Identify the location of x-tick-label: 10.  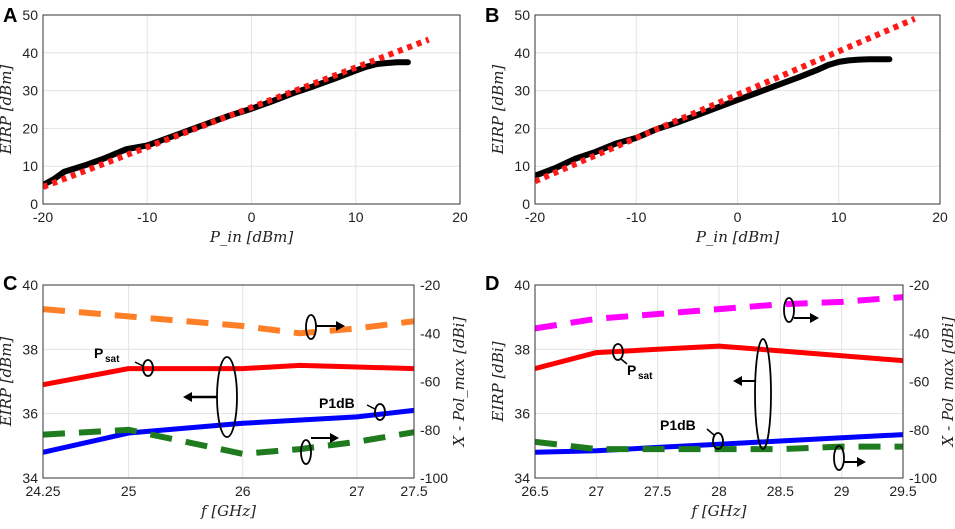
(839, 217).